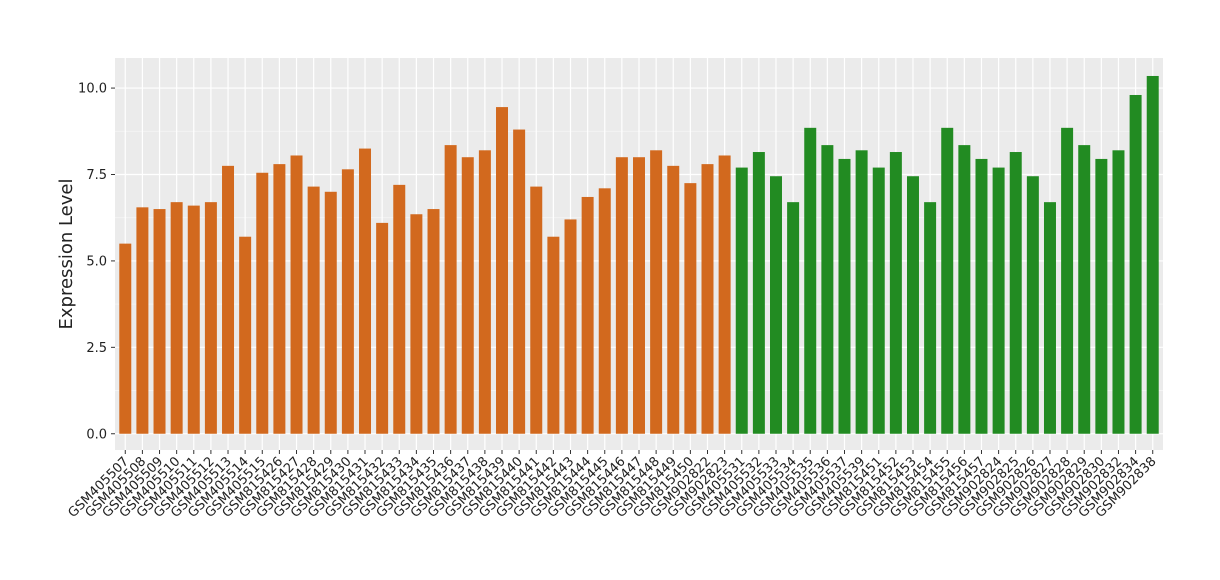 The image size is (1220, 580). What do you see at coordinates (96, 348) in the screenshot?
I see `y-tick-label: 2.5` at bounding box center [96, 348].